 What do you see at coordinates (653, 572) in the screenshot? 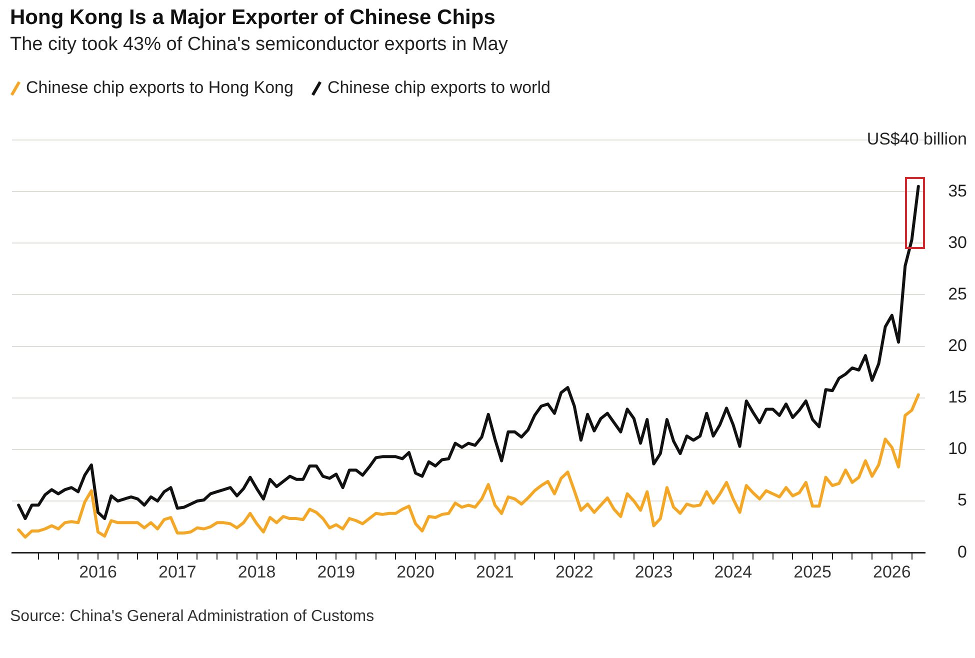
I see `x-tick-label: 2023` at bounding box center [653, 572].